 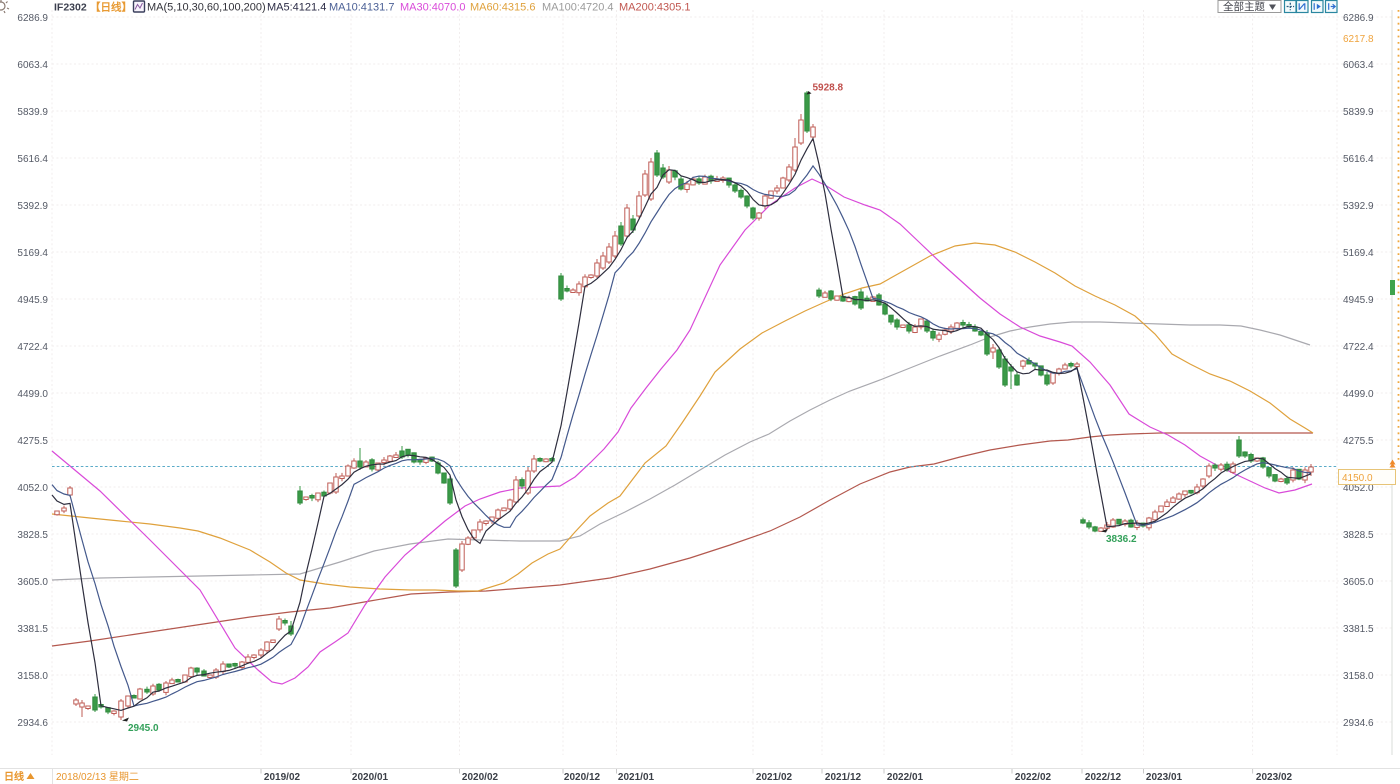 What do you see at coordinates (1121, 539) in the screenshot?
I see `svg-text: 3836.2` at bounding box center [1121, 539].